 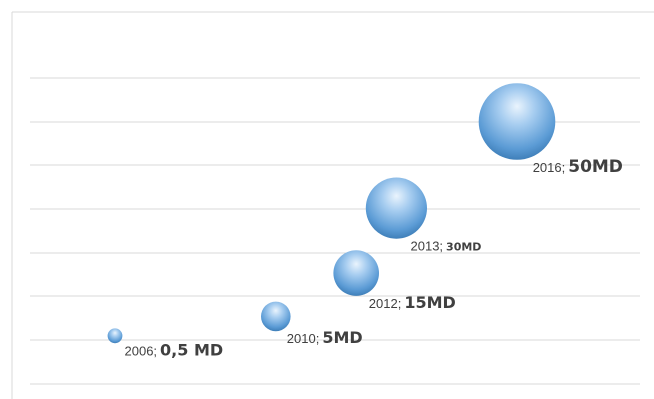 I want to click on label-year: 2013;, so click(x=427, y=246).